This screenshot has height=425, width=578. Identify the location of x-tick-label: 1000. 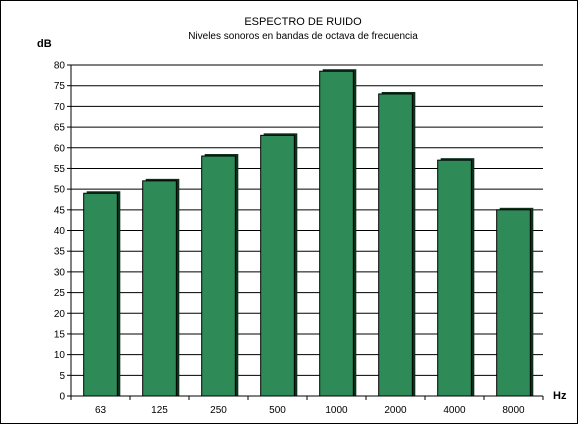
(336, 410).